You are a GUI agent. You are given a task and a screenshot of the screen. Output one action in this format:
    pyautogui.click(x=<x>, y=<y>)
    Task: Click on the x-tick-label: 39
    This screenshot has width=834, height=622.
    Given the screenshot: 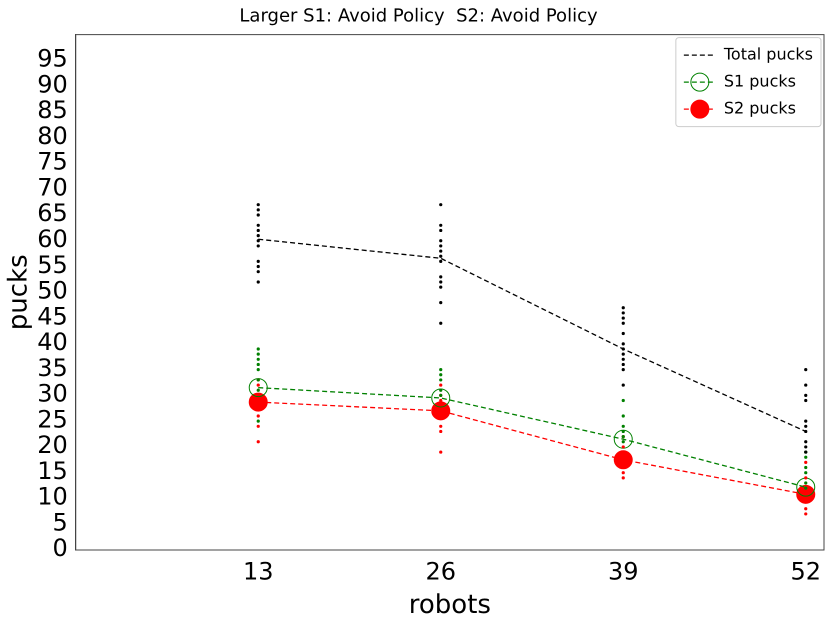 What is the action you would take?
    pyautogui.click(x=623, y=572)
    